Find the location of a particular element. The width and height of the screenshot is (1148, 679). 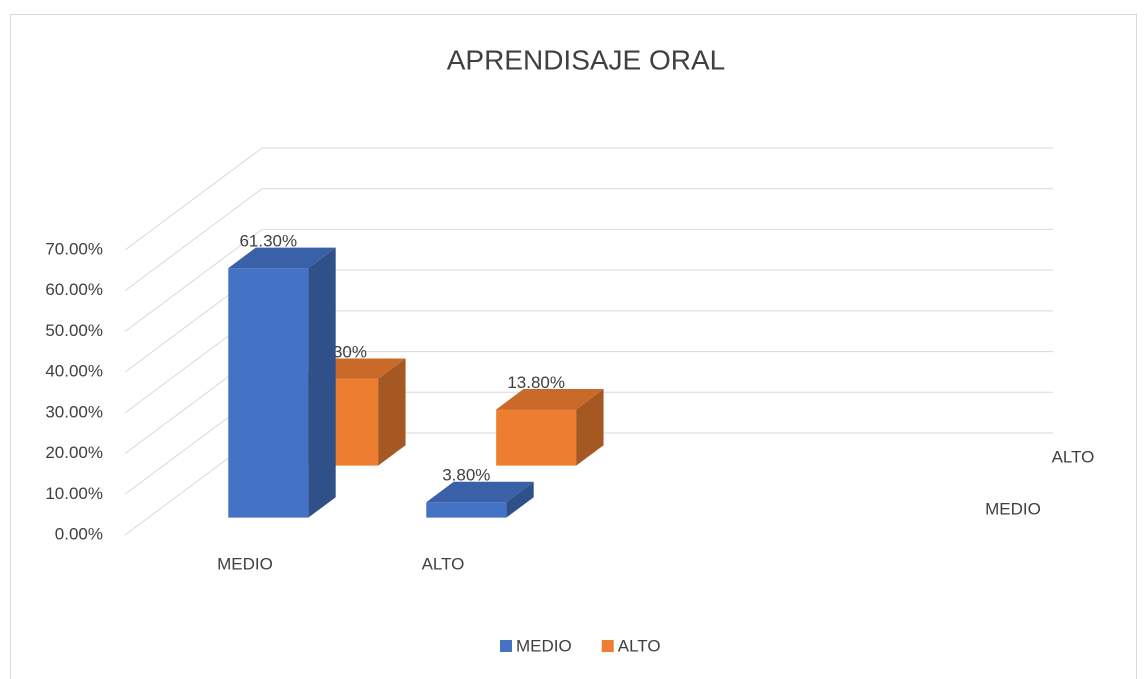

depth-label: ALTO is located at coordinates (1073, 456).